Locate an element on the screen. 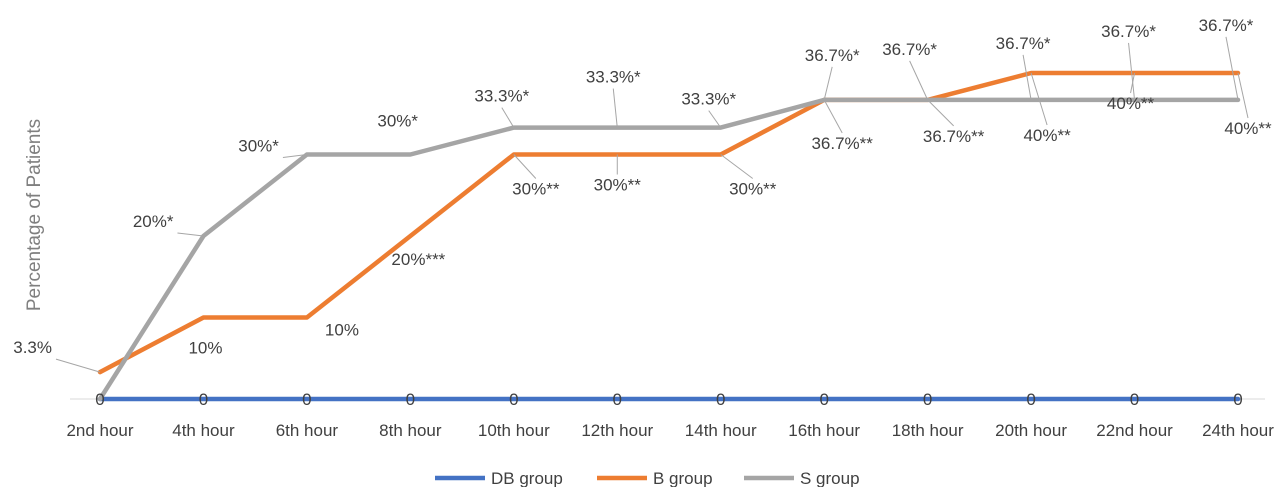 The width and height of the screenshot is (1282, 487). legend: DB group B group S group is located at coordinates (647, 478).